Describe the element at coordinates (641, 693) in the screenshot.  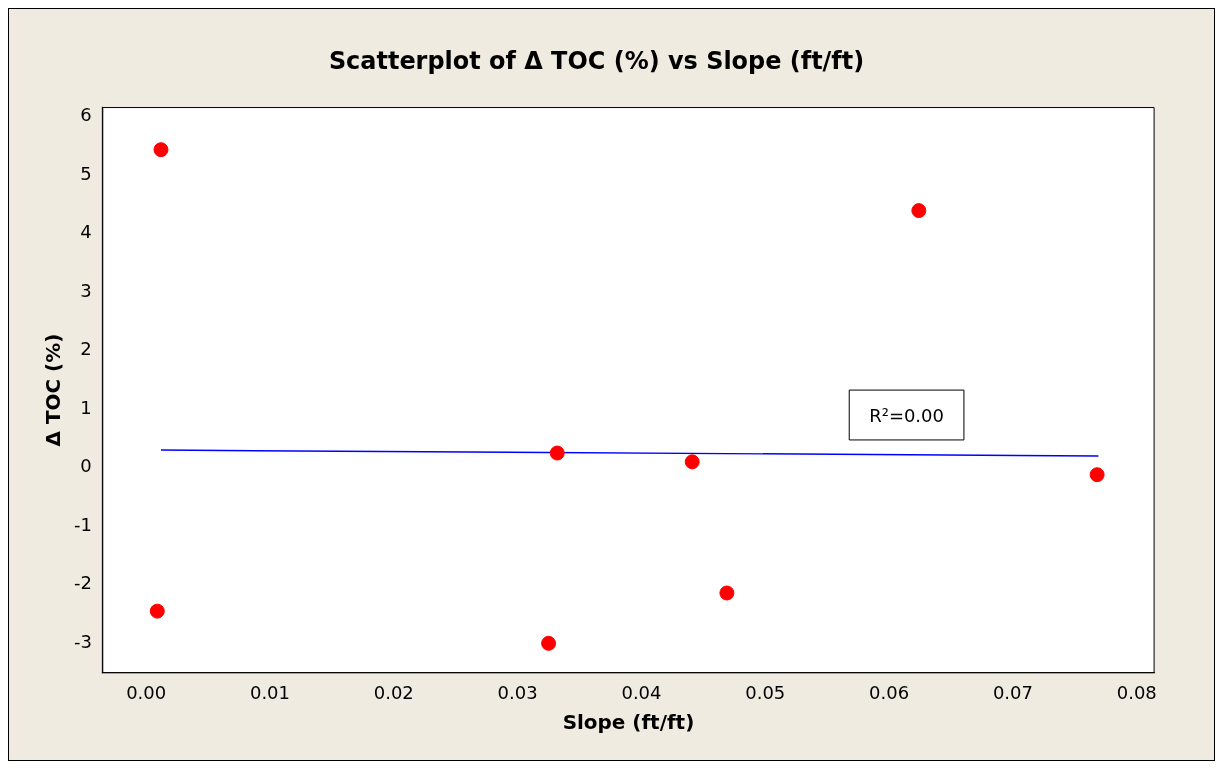
I see `x-tick-label: 0.04` at that location.